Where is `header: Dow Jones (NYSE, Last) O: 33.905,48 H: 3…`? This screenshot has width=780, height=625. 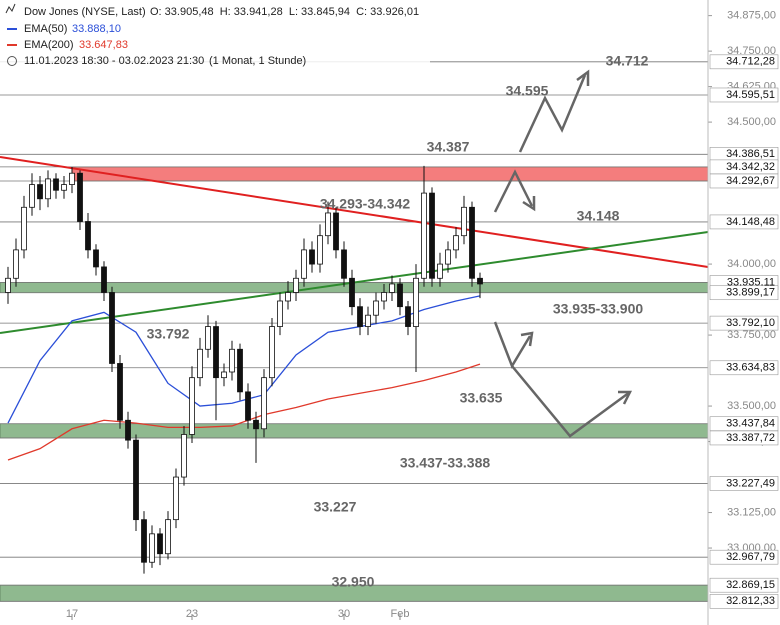 header: Dow Jones (NYSE, Last) O: 33.905,48 H: 3… is located at coordinates (215, 35).